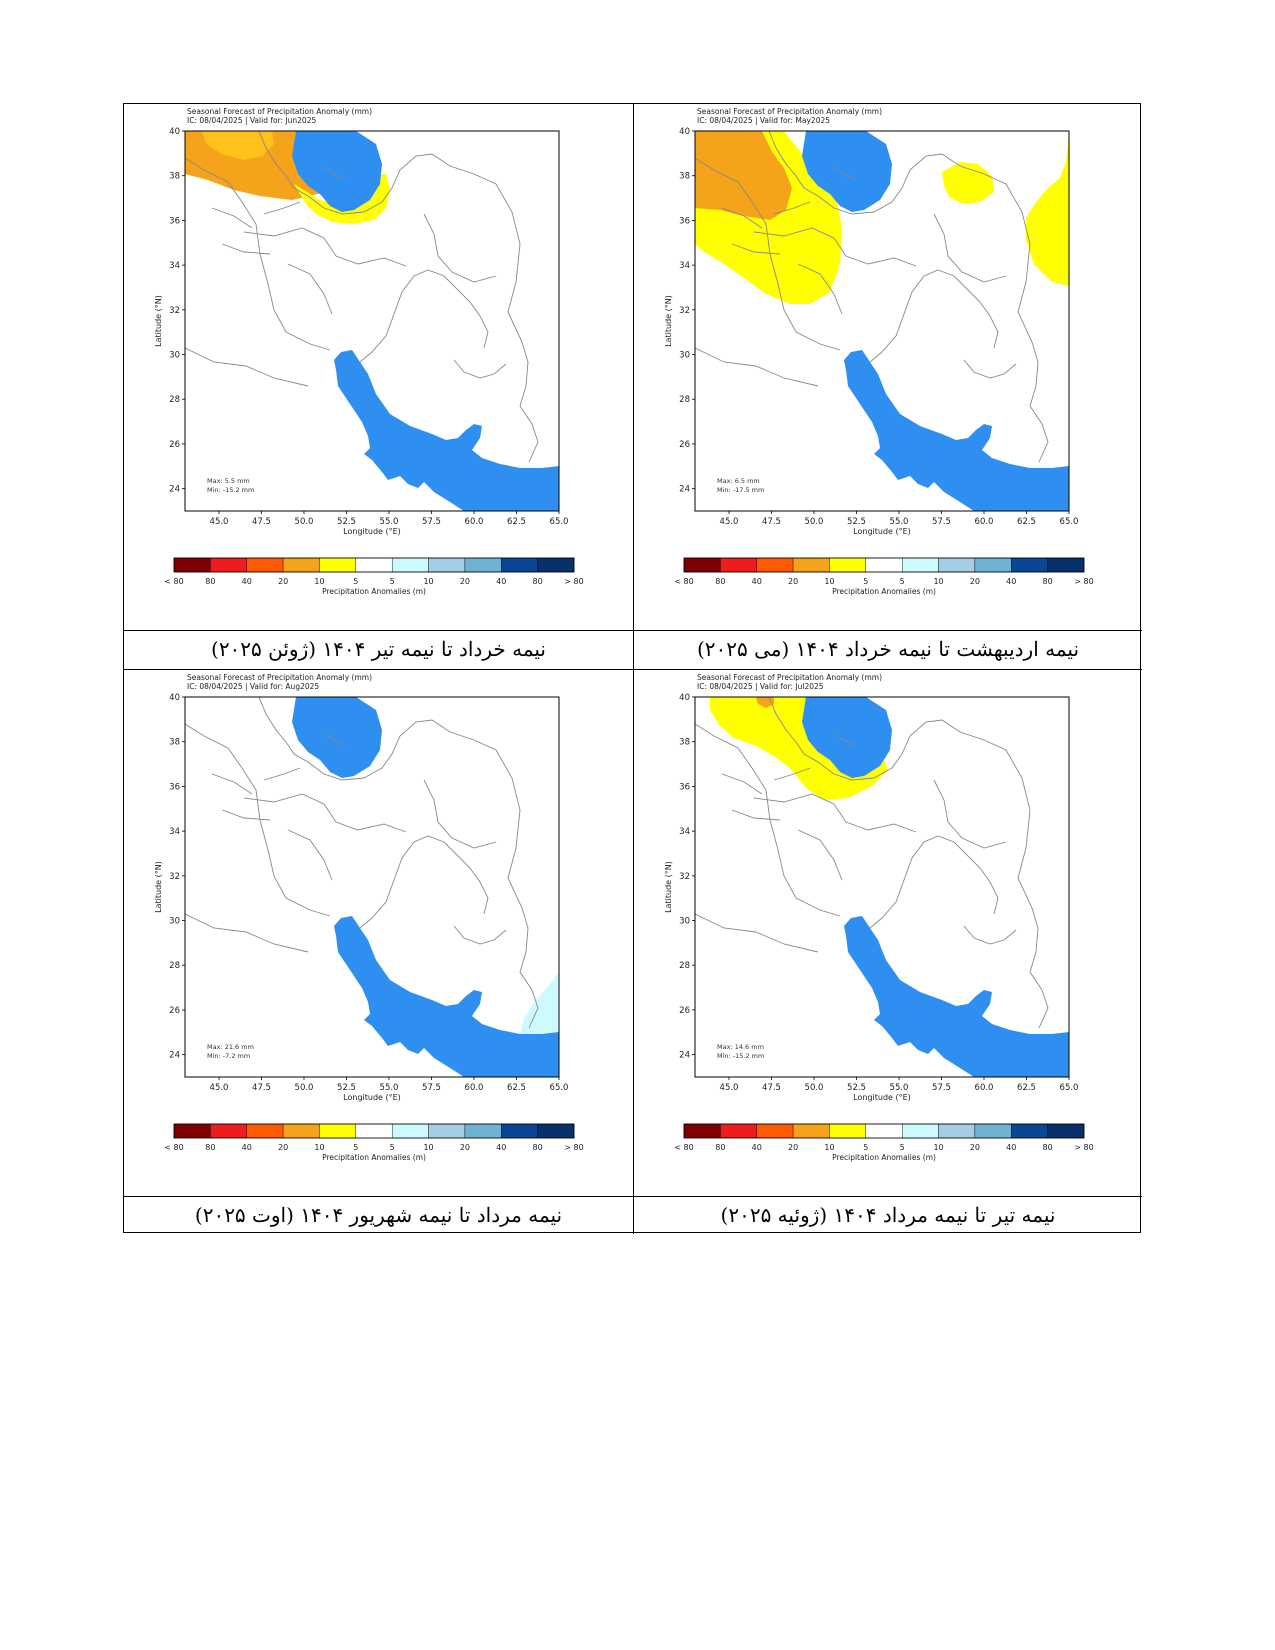  I want to click on stat-text: Max: 14.6 mm, so click(740, 1047).